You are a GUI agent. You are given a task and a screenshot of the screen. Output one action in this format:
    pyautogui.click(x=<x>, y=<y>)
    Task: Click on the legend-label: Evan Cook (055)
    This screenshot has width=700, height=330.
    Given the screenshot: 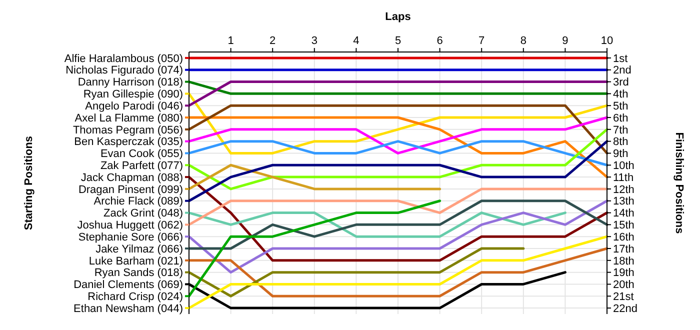 What is the action you would take?
    pyautogui.click(x=141, y=154)
    